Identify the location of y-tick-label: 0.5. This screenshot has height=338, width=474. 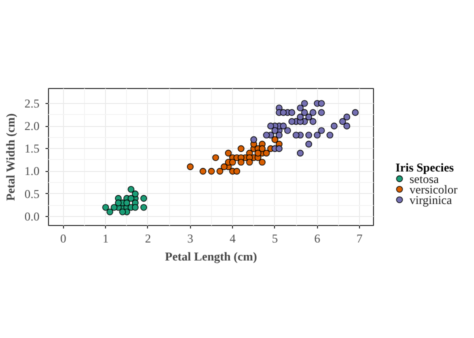
(32, 193).